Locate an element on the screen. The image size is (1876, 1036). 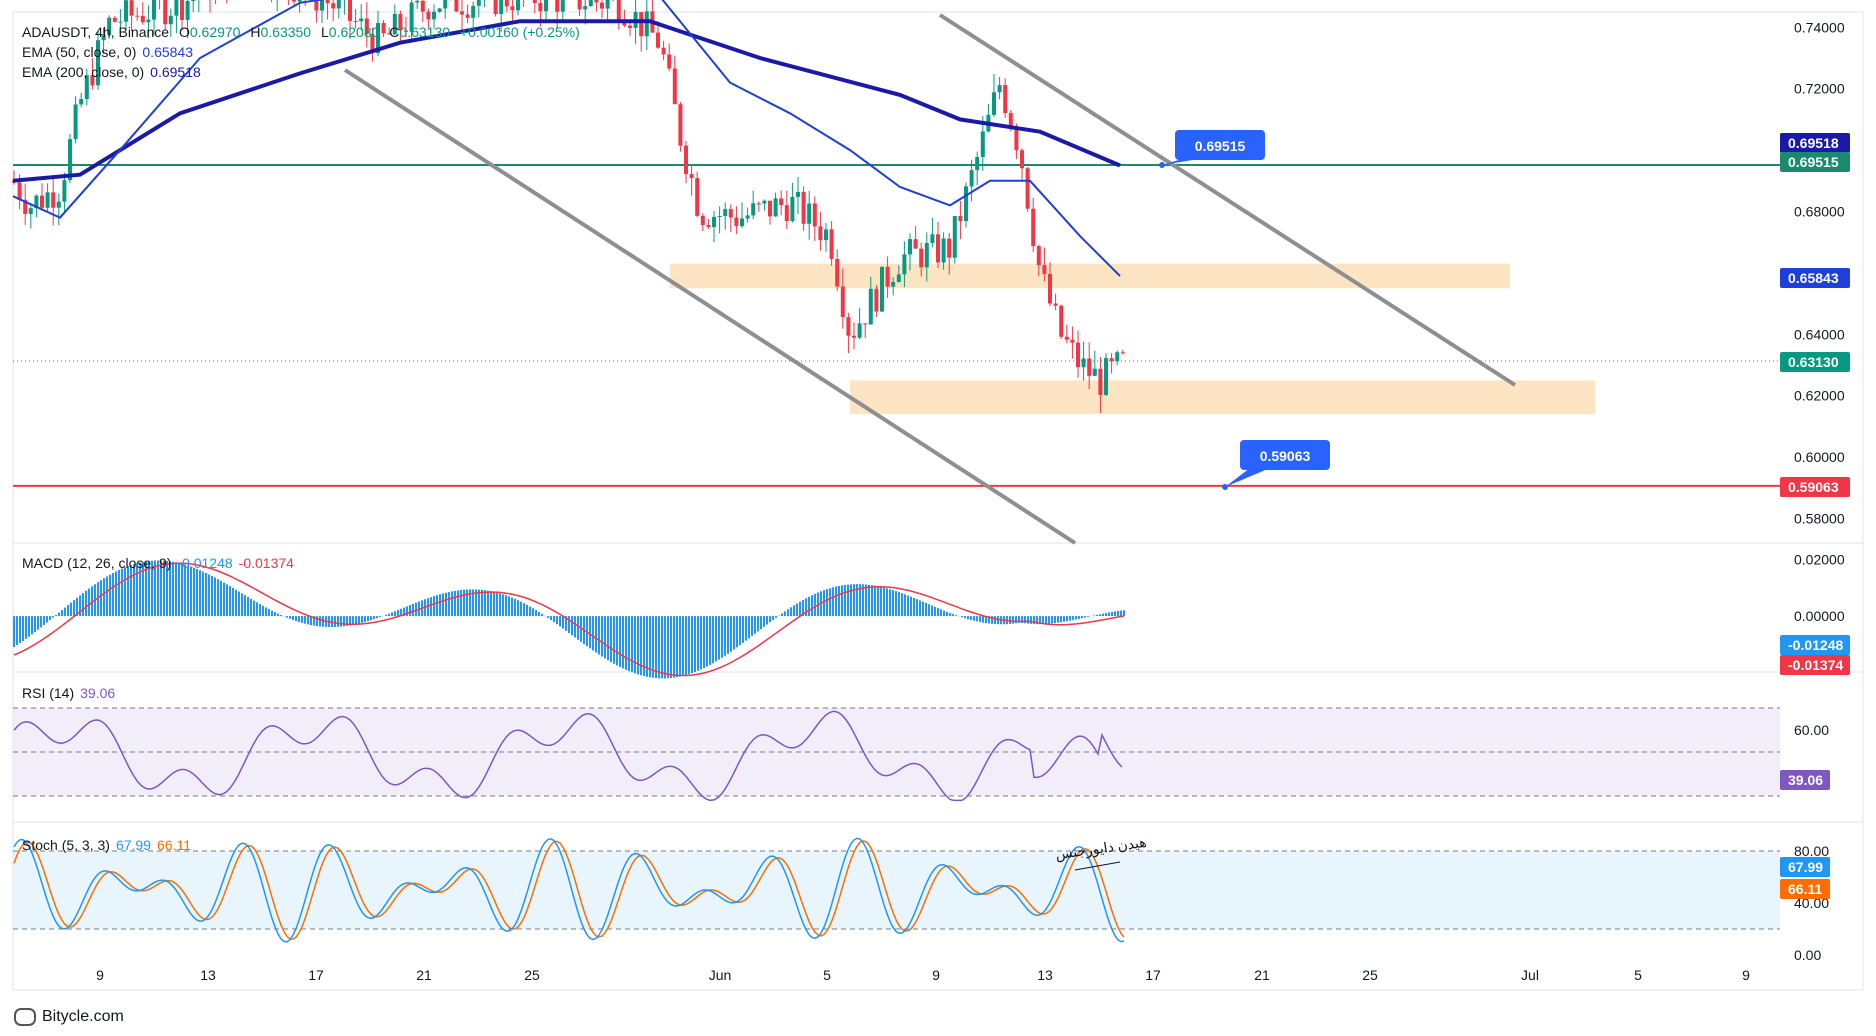
date-tick-label: Jul is located at coordinates (1530, 975).